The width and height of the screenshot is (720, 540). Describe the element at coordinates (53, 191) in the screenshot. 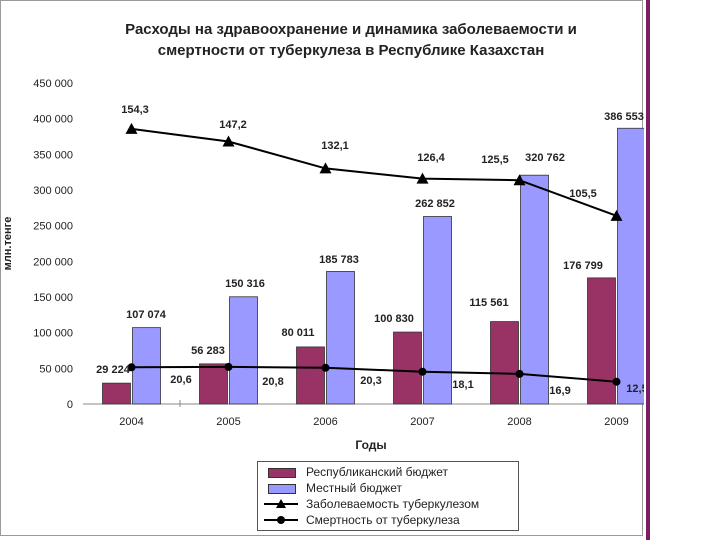

I see `y-left-tick-label: 300 000` at that location.